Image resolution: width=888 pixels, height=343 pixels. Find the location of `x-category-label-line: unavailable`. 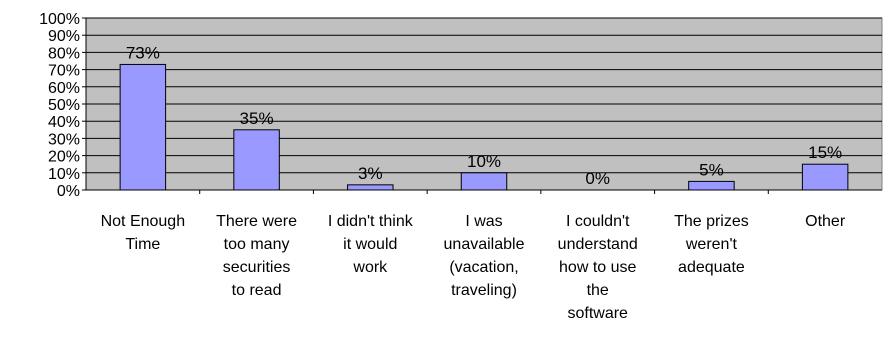

x-category-label-line: unavailable is located at coordinates (484, 244).